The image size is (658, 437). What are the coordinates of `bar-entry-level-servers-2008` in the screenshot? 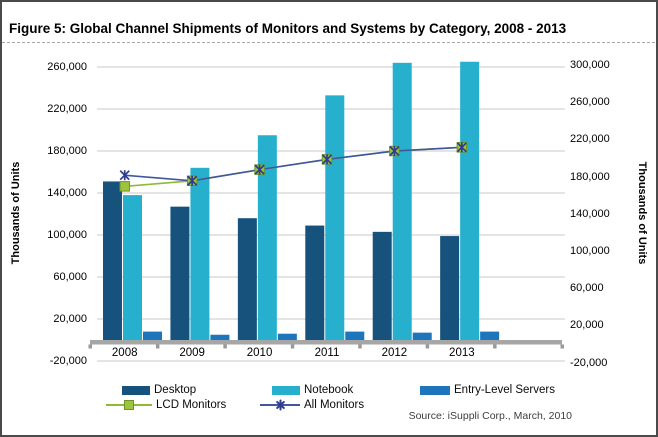 It's located at (152, 335).